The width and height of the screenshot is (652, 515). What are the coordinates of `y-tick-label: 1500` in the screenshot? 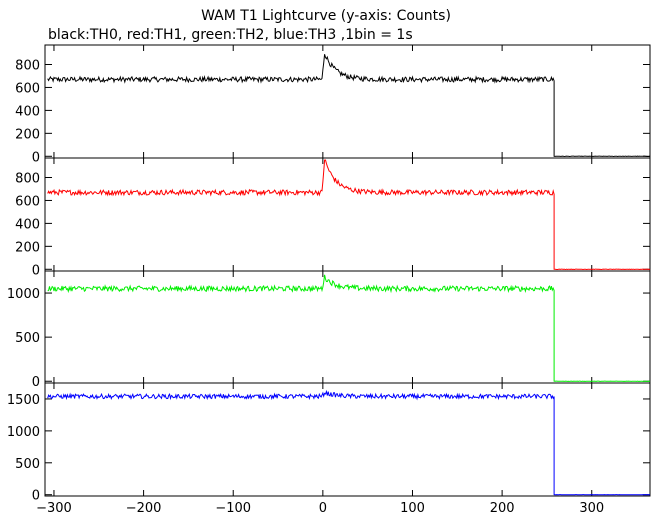 It's located at (23, 400).